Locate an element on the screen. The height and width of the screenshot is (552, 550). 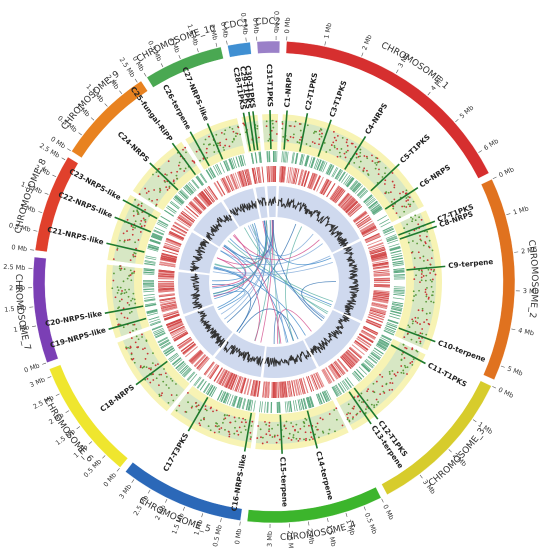
cluster-label: C17-T3PKS is located at coordinates (175, 452).